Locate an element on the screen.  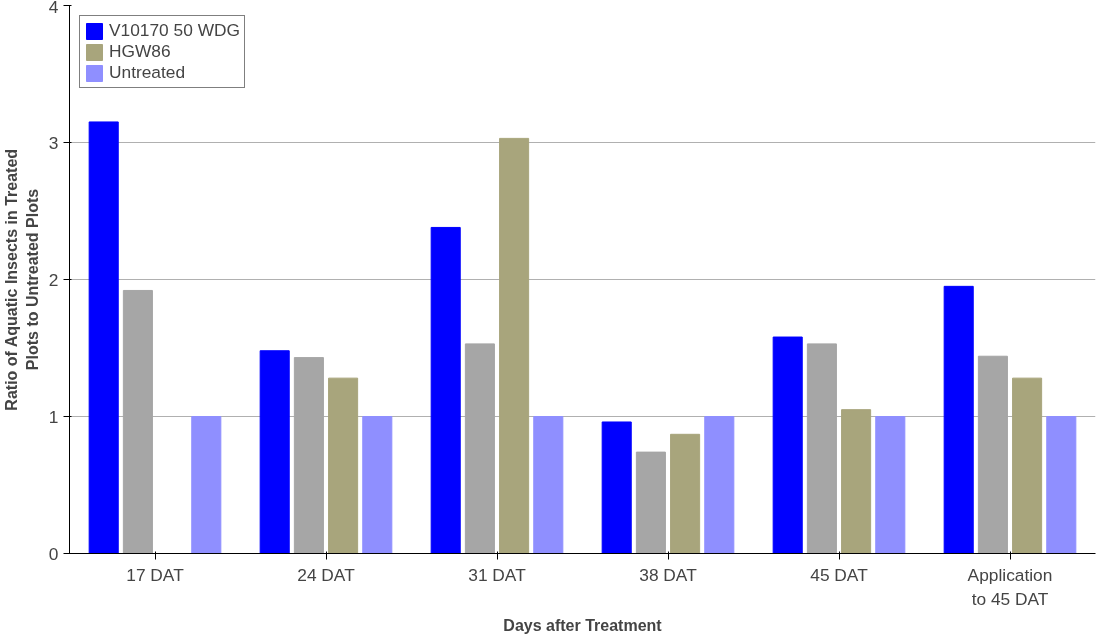
x-tick-label: 17 DAT is located at coordinates (155, 574).